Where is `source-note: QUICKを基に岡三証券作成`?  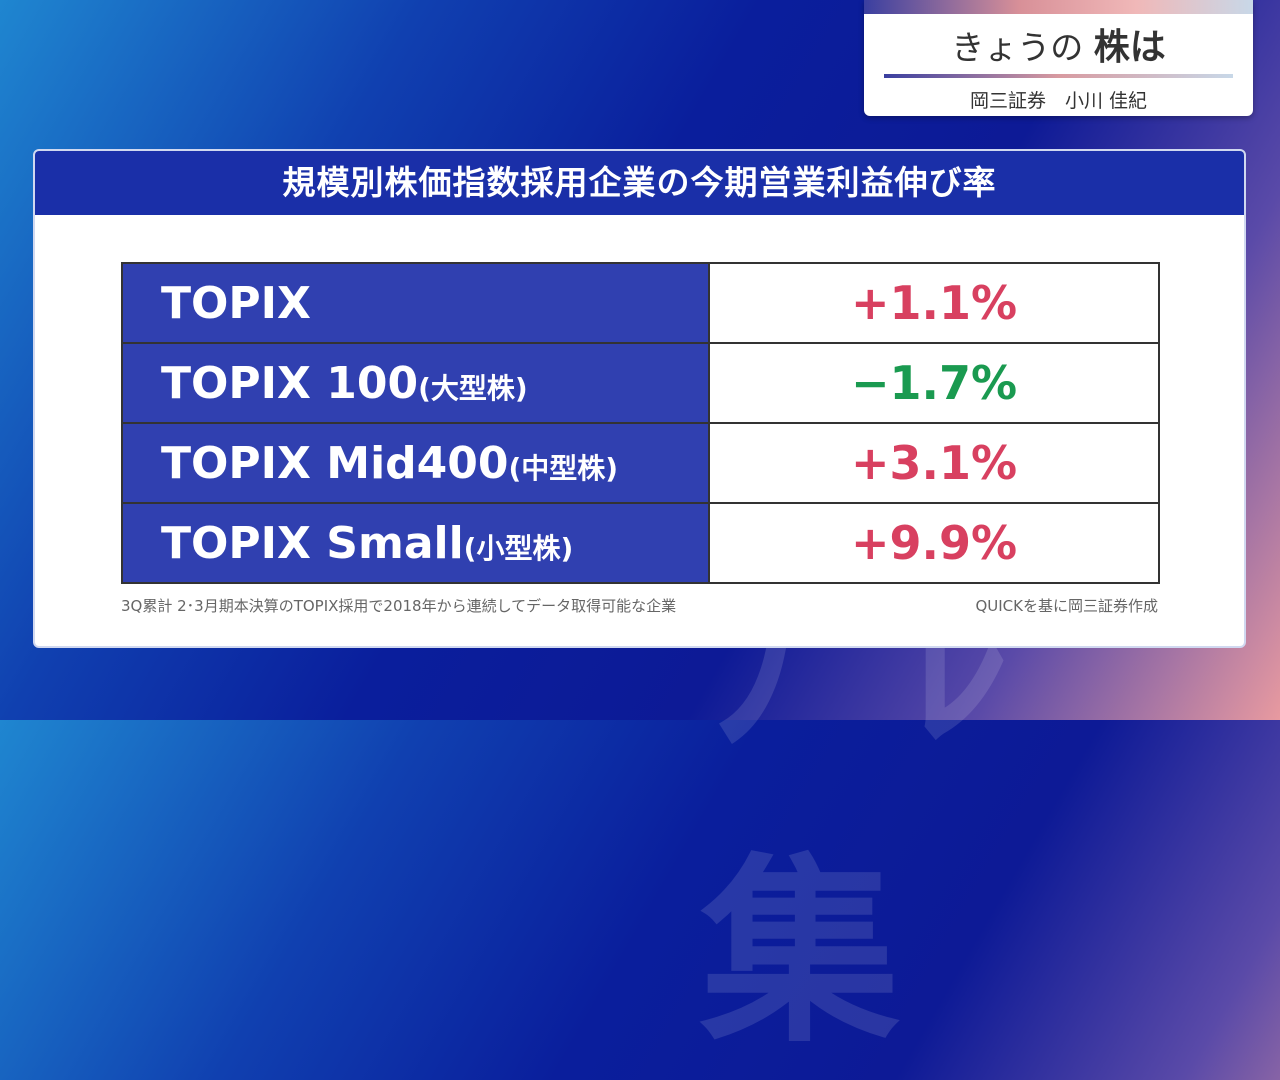
source-note: QUICKを基に岡三証券作成 is located at coordinates (1066, 606).